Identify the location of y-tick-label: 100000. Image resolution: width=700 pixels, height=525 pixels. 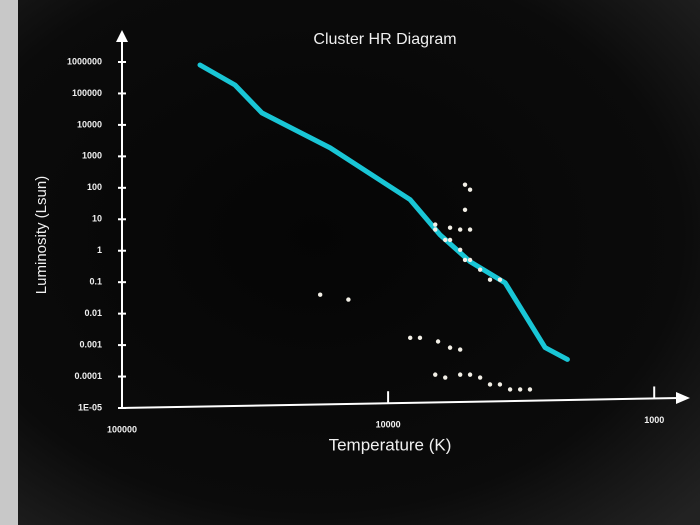
(87, 93).